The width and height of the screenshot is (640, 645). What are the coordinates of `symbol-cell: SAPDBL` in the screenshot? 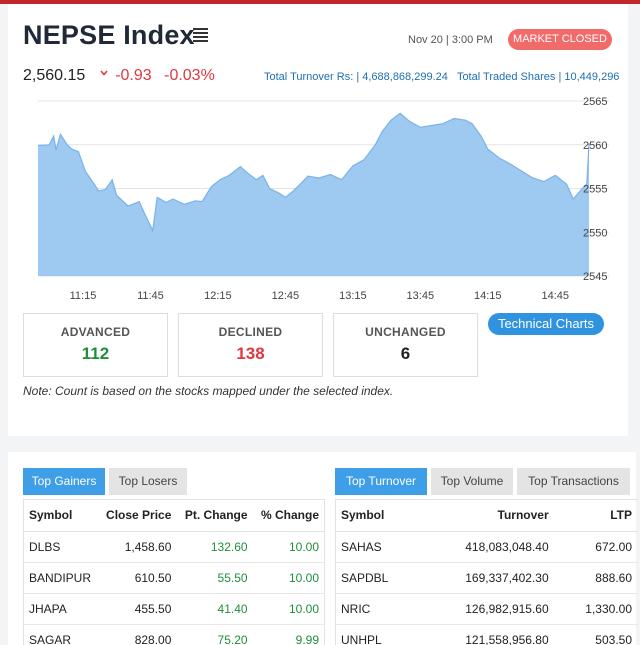 It's located at (377, 578).